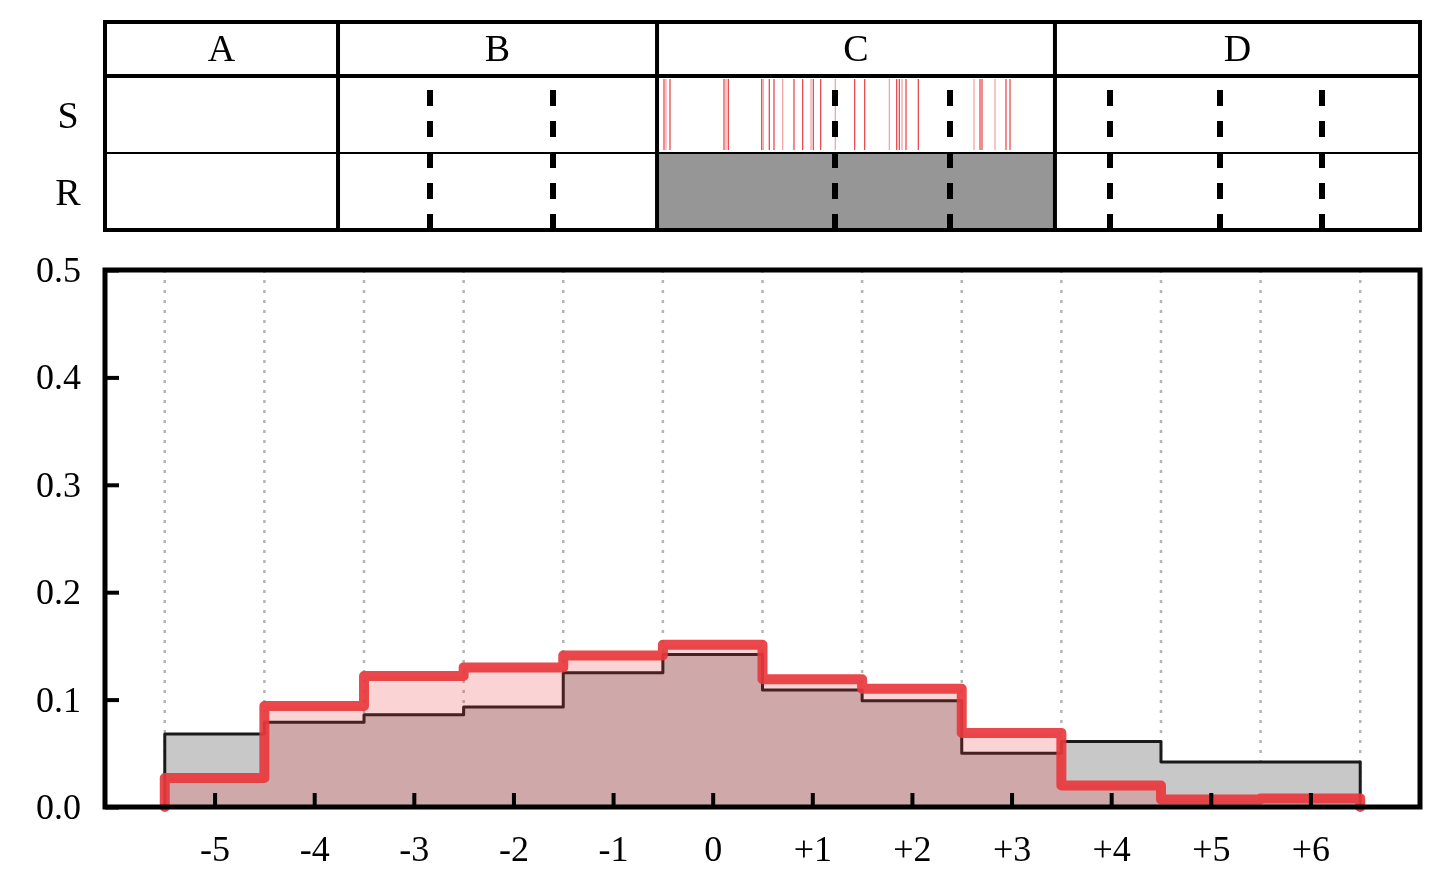 Image resolution: width=1445 pixels, height=869 pixels. What do you see at coordinates (314, 848) in the screenshot?
I see `x-tick-label: -4` at bounding box center [314, 848].